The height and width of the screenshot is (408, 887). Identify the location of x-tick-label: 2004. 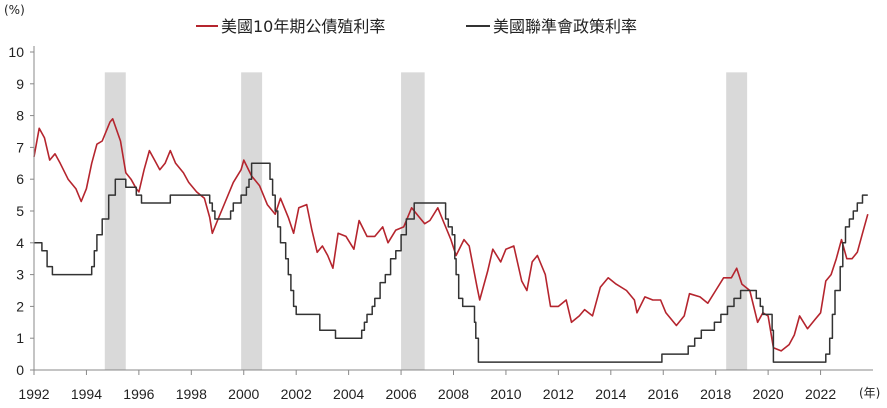
(348, 394).